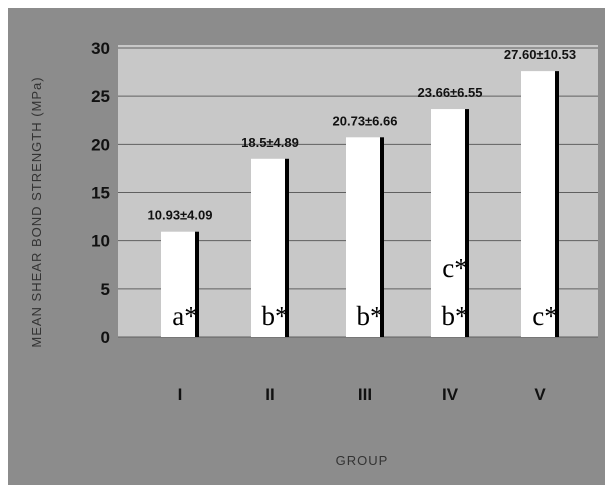 Image resolution: width=613 pixels, height=491 pixels. I want to click on data-label: 10.93±4.09, so click(180, 215).